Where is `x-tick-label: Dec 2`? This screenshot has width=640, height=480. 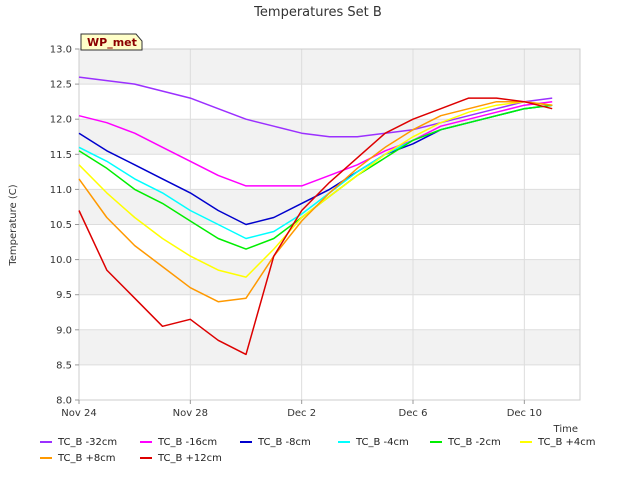 x-tick-label: Dec 2 is located at coordinates (301, 413).